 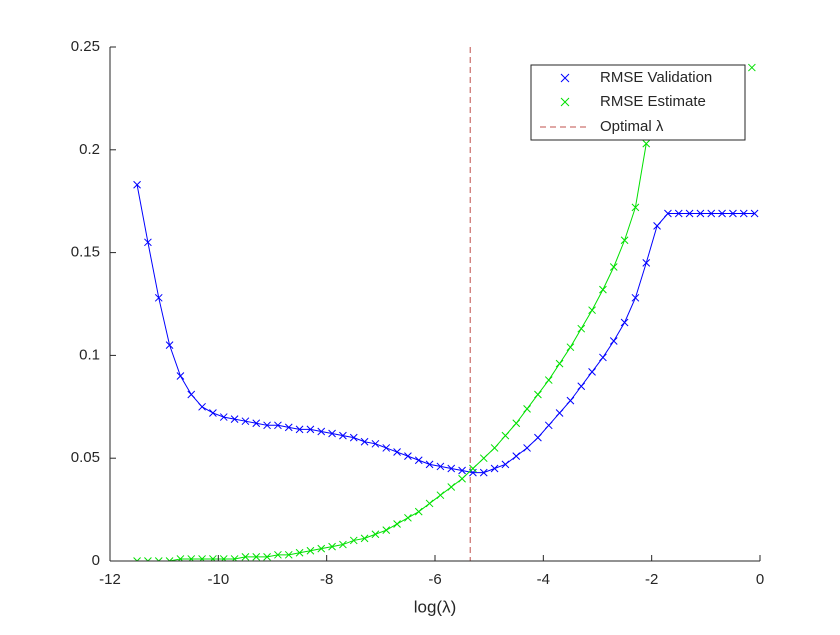 What do you see at coordinates (656, 77) in the screenshot?
I see `legend-label: RMSE Validation` at bounding box center [656, 77].